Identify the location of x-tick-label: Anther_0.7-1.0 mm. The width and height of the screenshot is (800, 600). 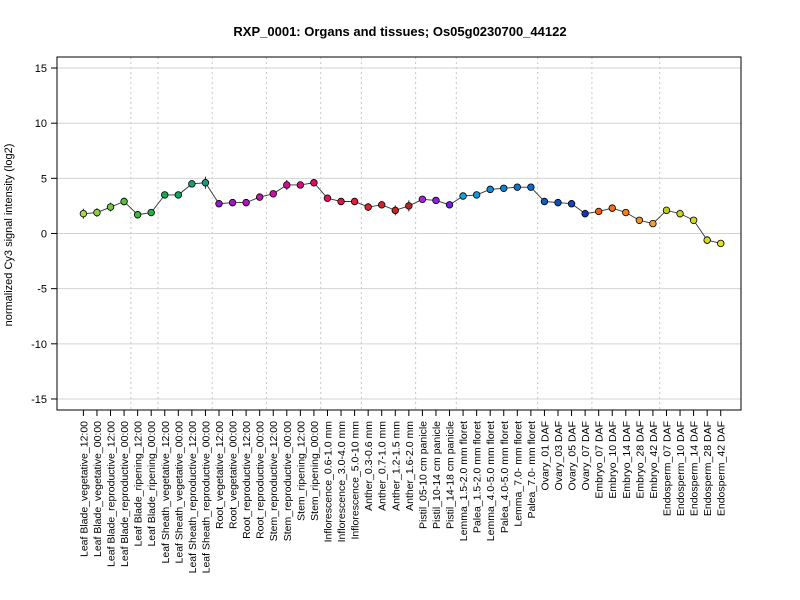
(383, 466).